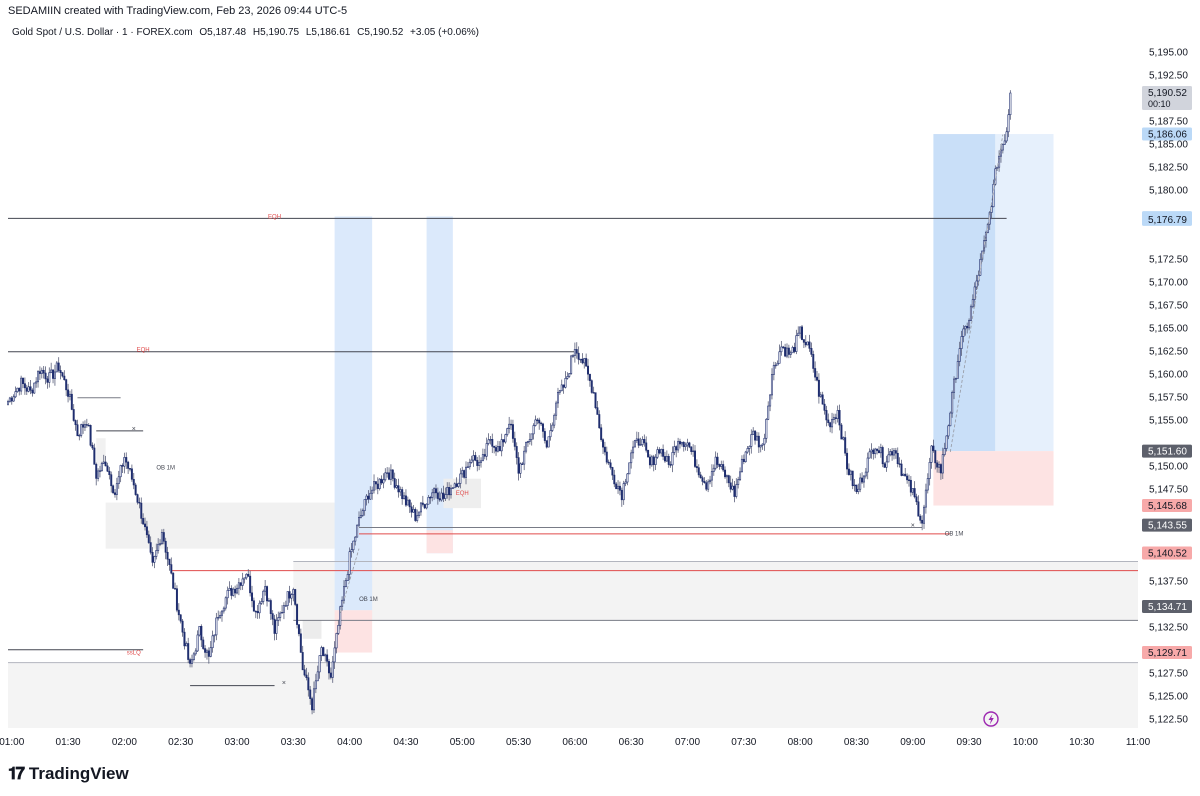 Image resolution: width=1200 pixels, height=796 pixels. Describe the element at coordinates (368, 600) in the screenshot. I see `ob-label-2: OB 1M` at that location.